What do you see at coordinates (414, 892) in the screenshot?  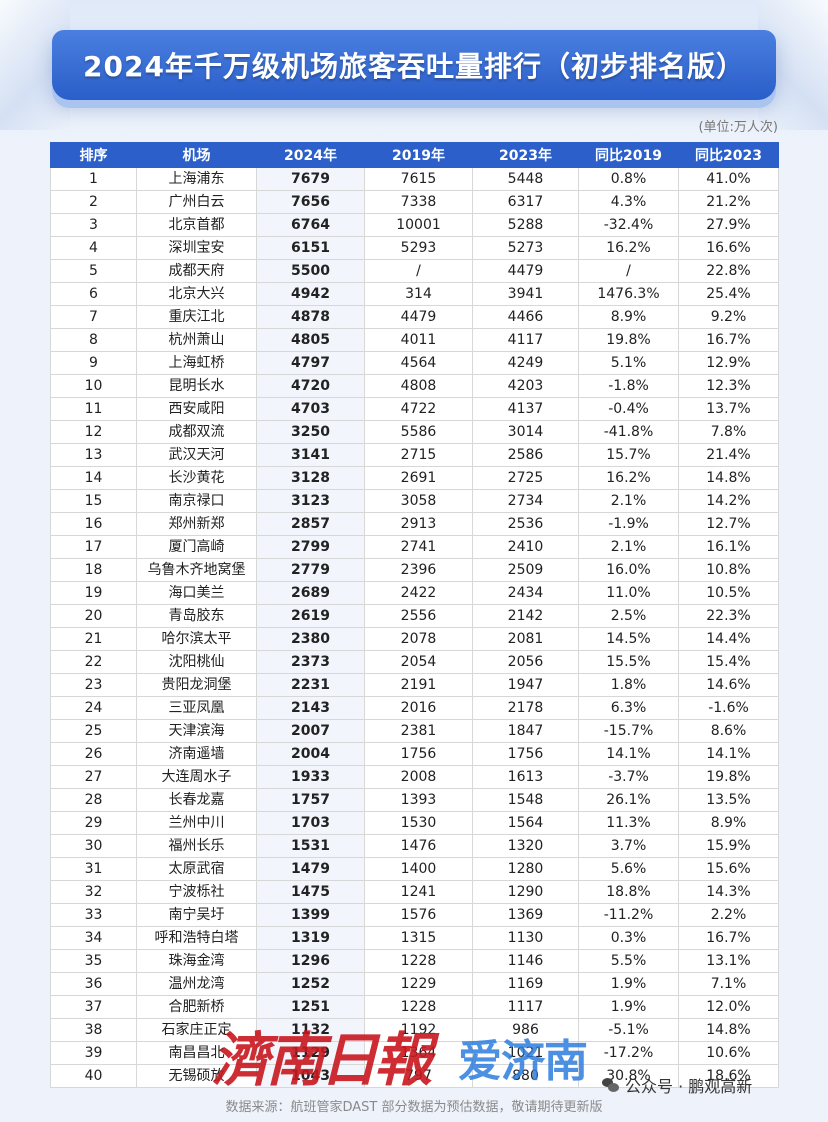 I see `table-row: 32 宁波栎社 1475 1241 1290 18.8% 14.3%` at bounding box center [414, 892].